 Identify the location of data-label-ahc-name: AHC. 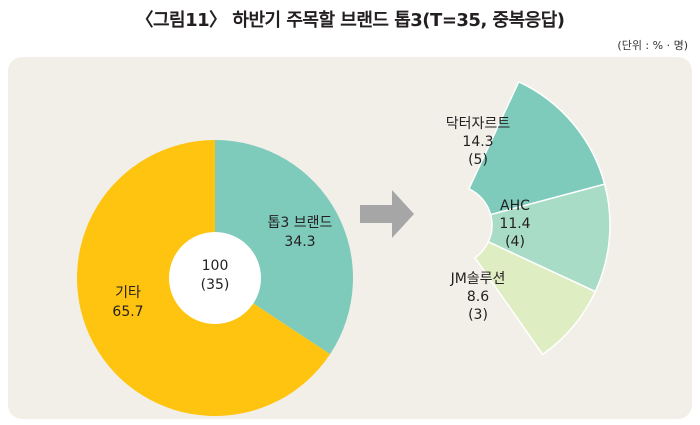
(515, 206).